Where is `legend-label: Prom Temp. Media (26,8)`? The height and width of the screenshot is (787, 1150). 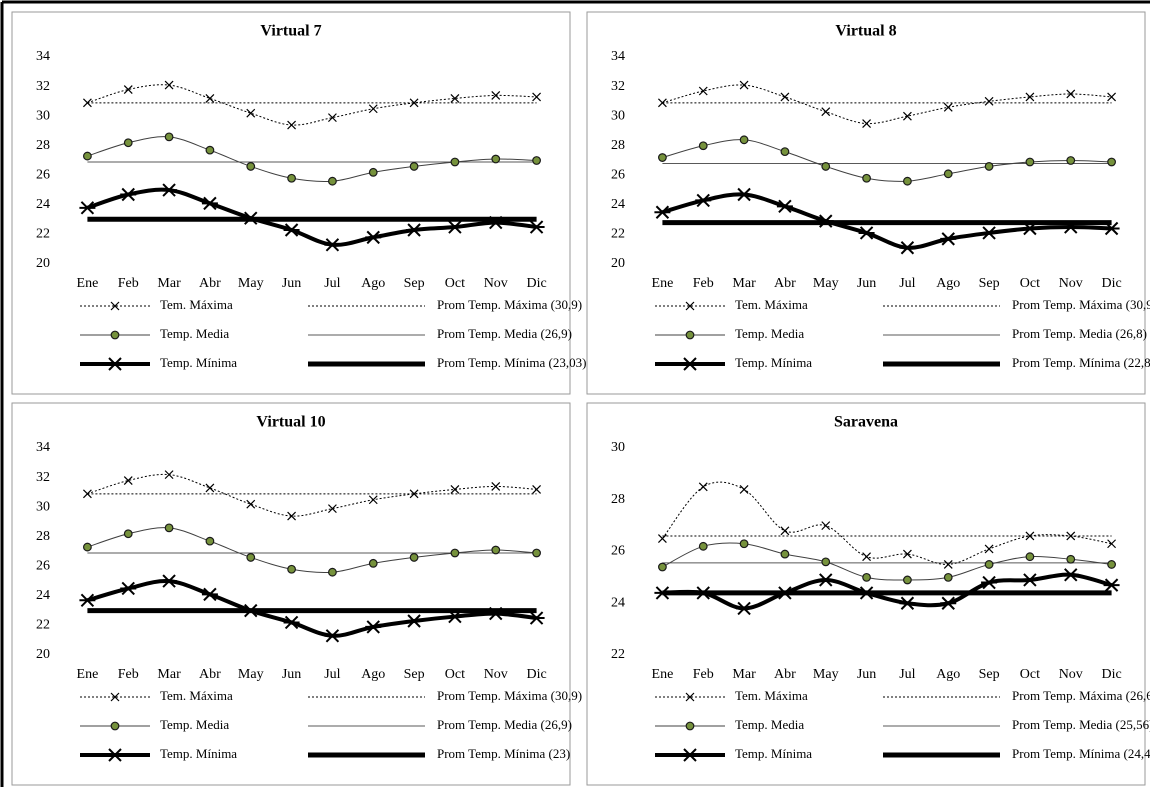 legend-label: Prom Temp. Media (26,8) is located at coordinates (1079, 333).